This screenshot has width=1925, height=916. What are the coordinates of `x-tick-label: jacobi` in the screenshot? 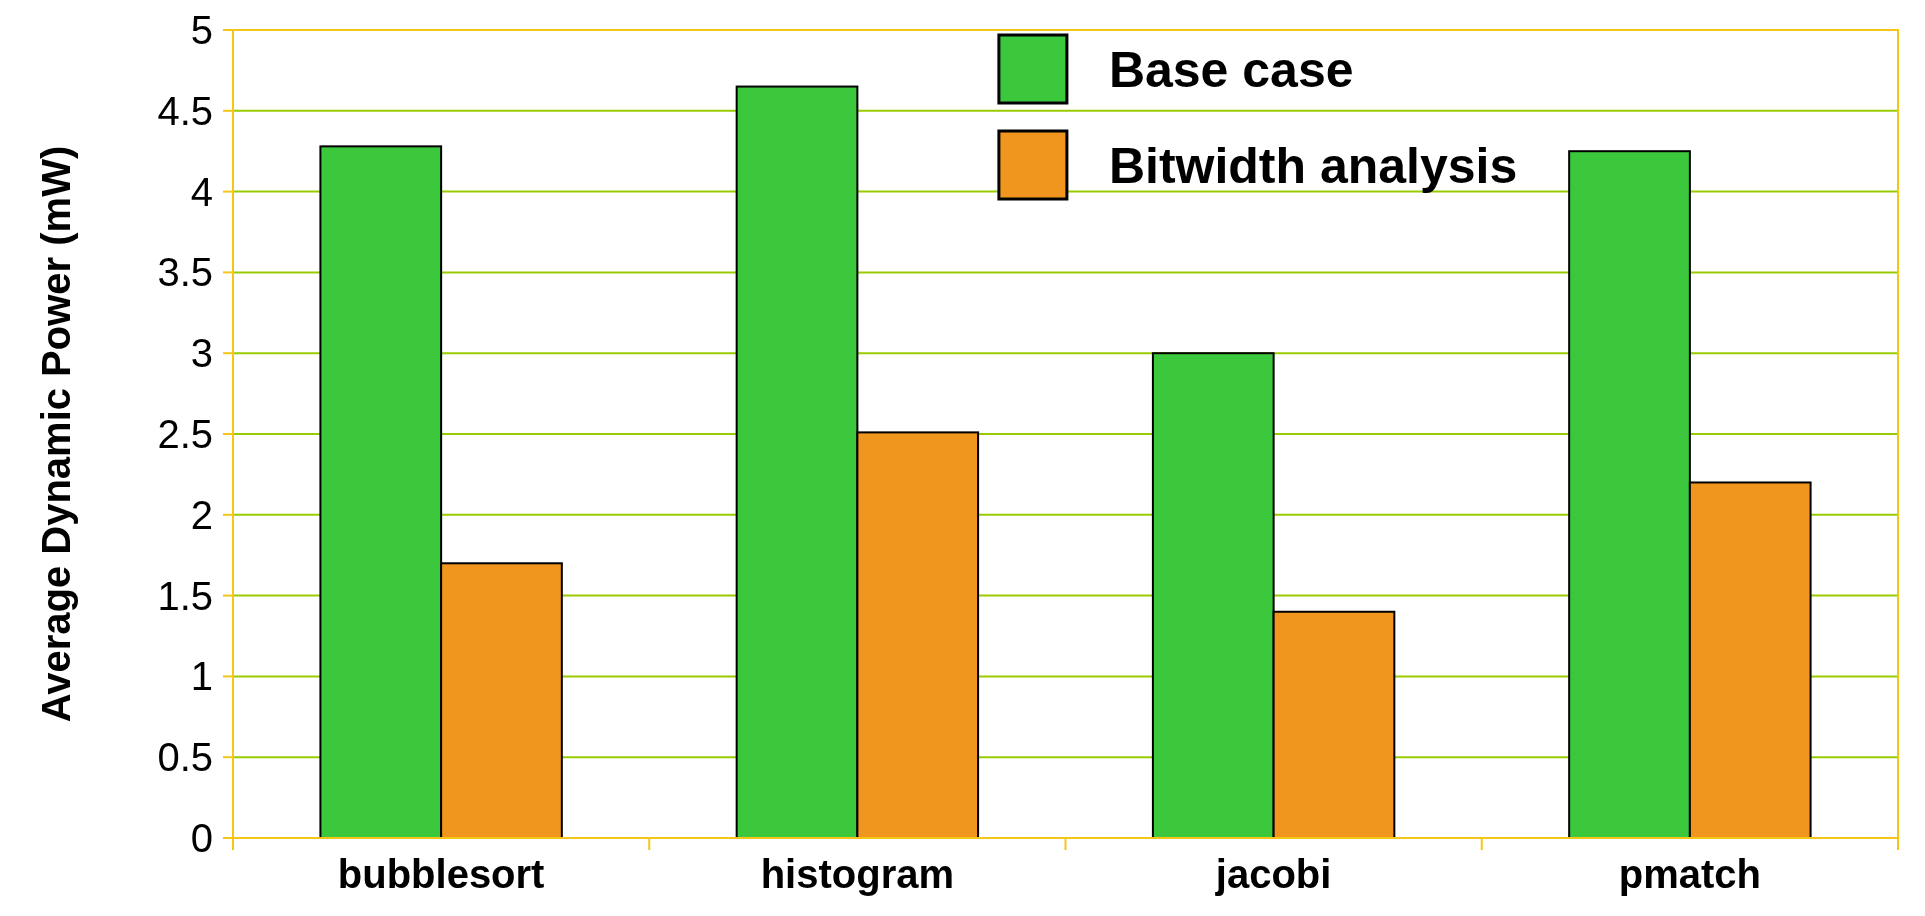 It's located at (1273, 874).